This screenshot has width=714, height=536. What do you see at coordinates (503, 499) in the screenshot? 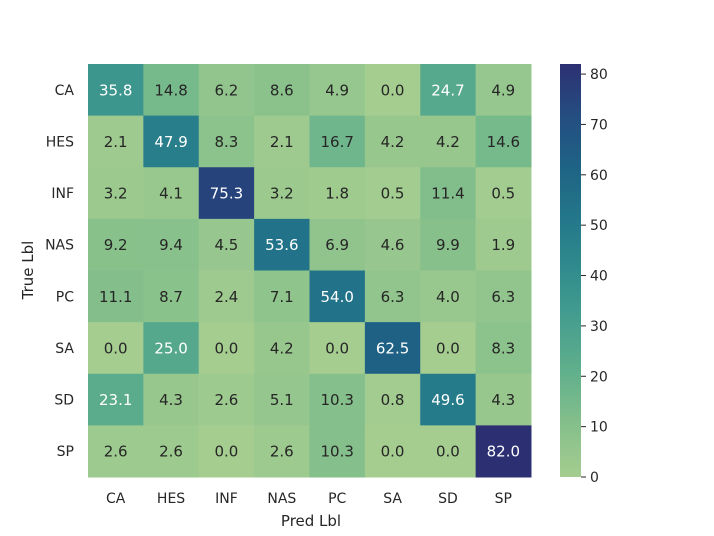
I see `x-tick-label: SP` at bounding box center [503, 499].